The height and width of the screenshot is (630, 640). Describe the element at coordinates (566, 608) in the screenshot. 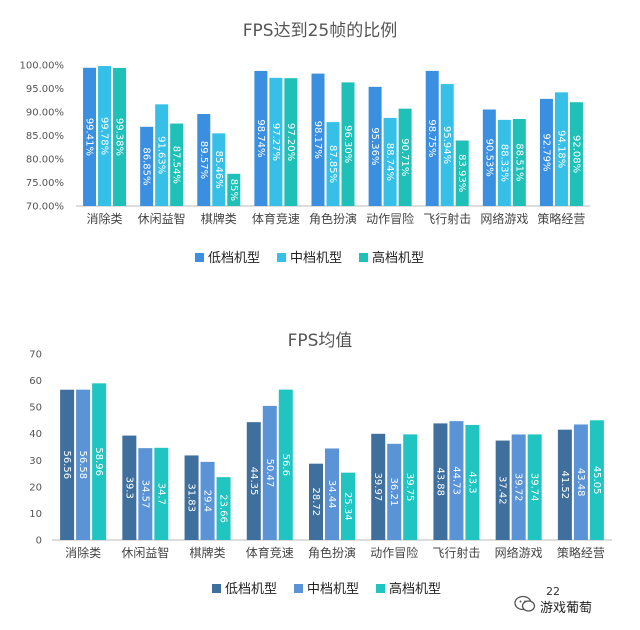

I see `brand-name: 游戏葡萄` at that location.